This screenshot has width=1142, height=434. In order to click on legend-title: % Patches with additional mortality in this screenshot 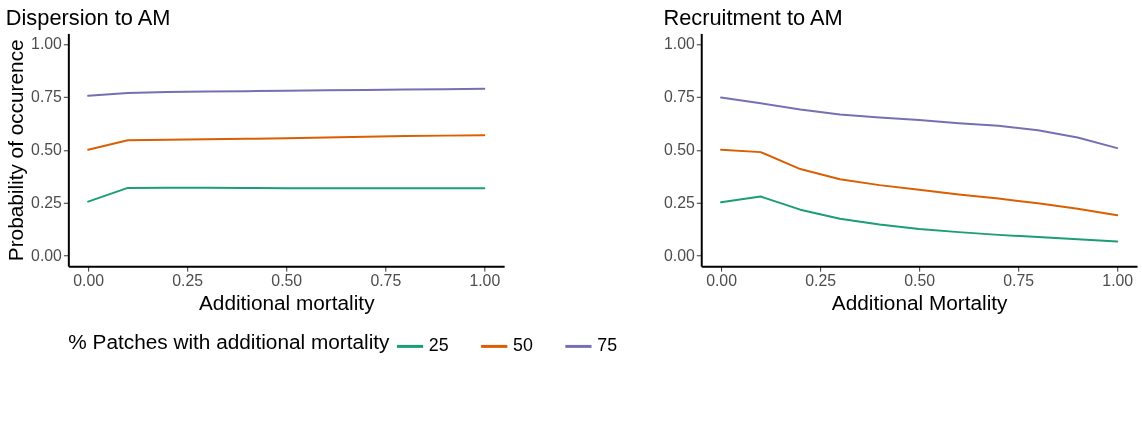, I will do `click(229, 342)`.